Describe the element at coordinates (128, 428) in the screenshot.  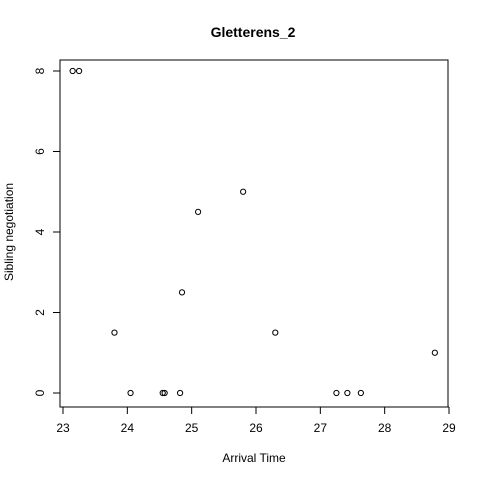
I see `x-tick-label: 24` at that location.